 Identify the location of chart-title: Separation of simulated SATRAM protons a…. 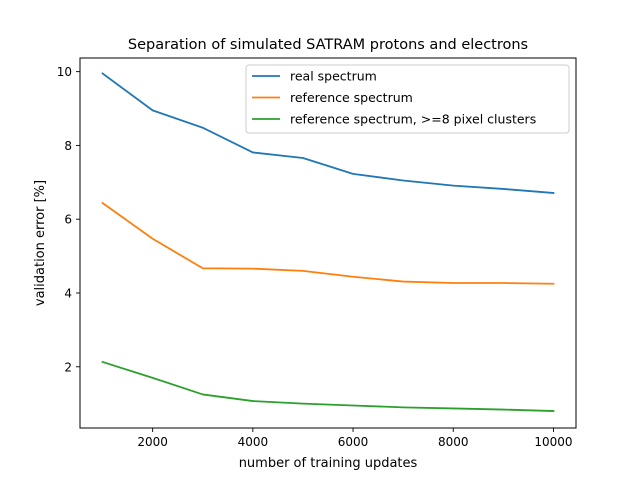
(328, 45).